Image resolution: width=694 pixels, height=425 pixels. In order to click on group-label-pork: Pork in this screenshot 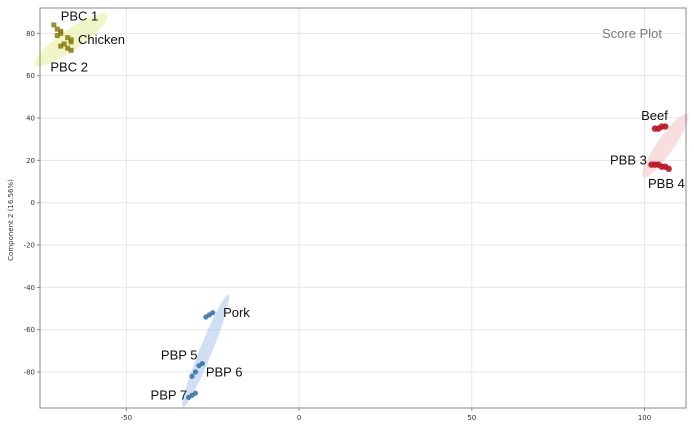, I will do `click(236, 312)`.